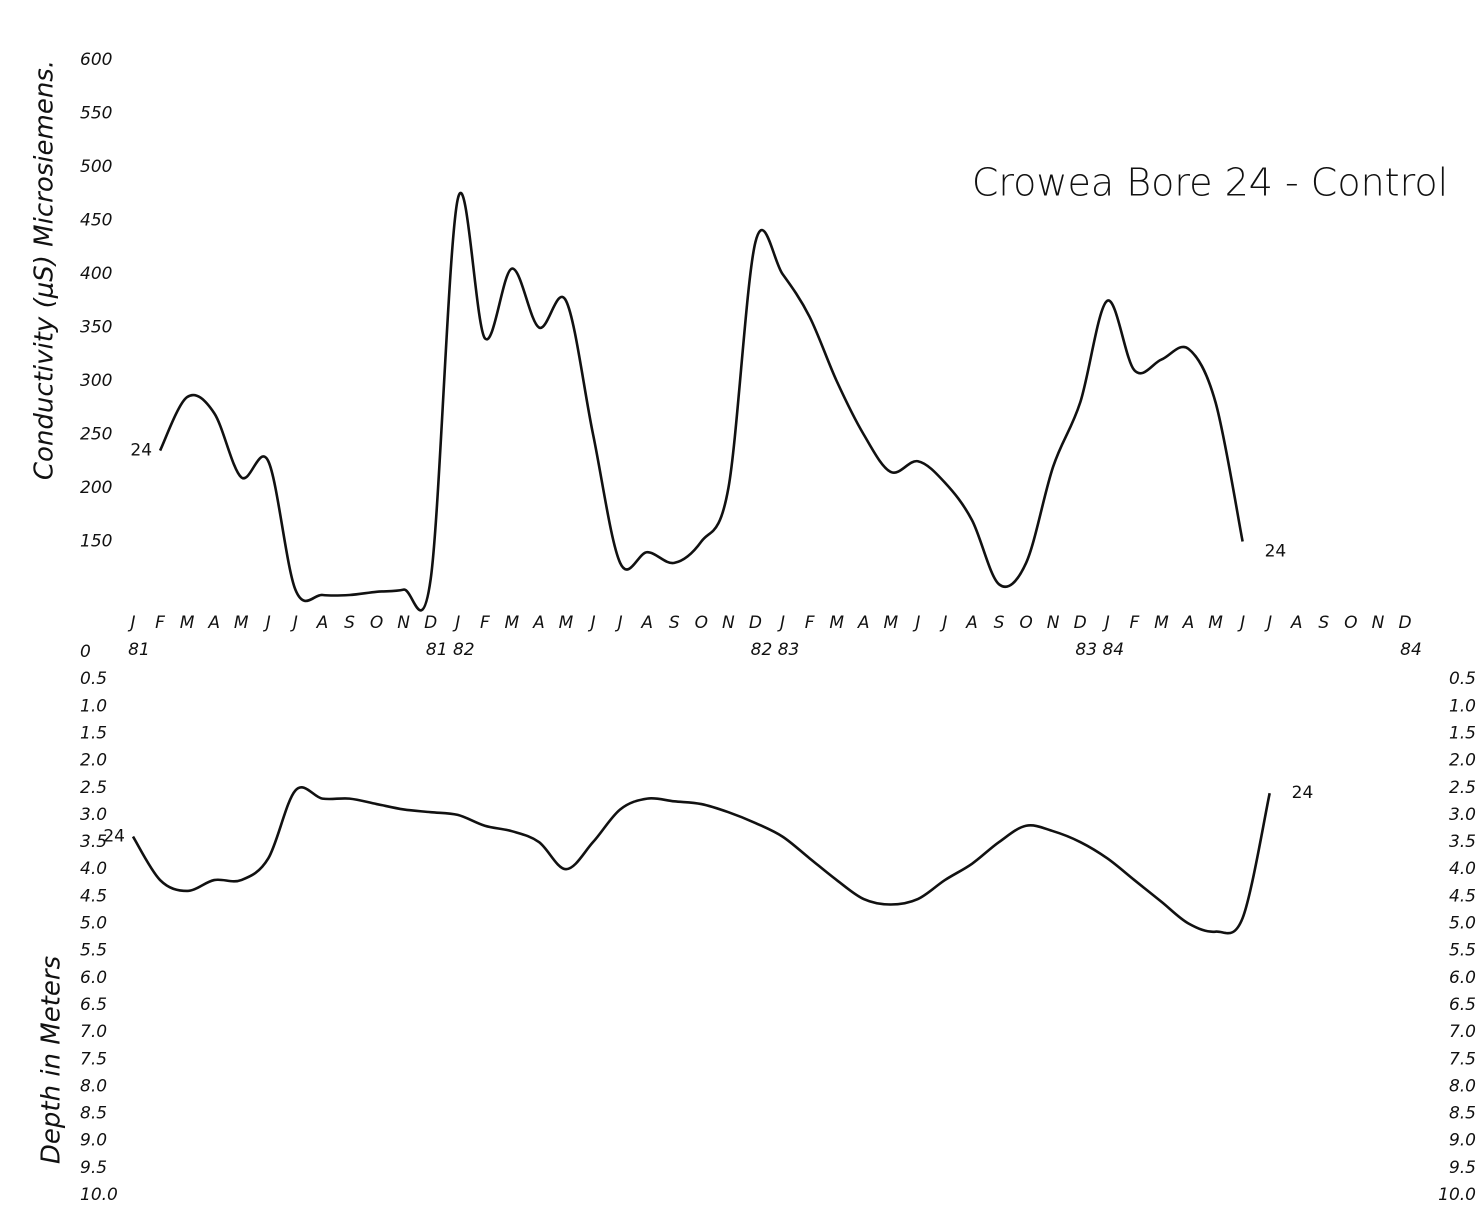 The image size is (1478, 1208). I want to click on y-tick-label: 0.5, so click(93, 679).